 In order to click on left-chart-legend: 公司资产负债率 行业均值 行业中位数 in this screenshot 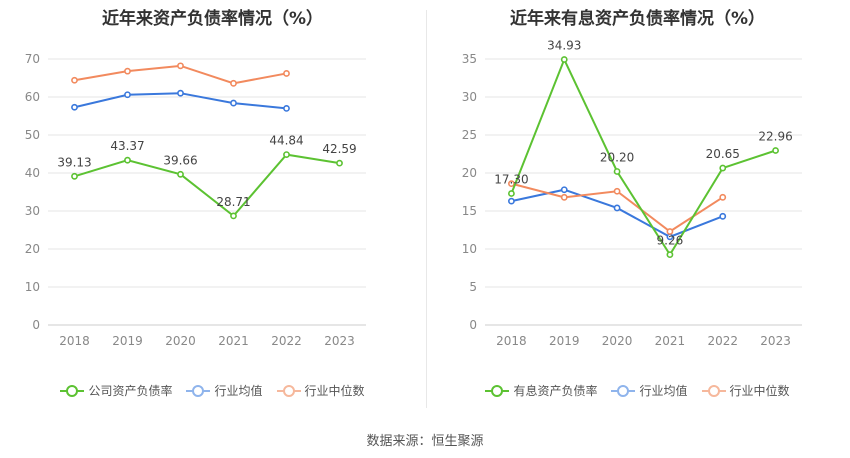, I will do `click(212, 390)`.